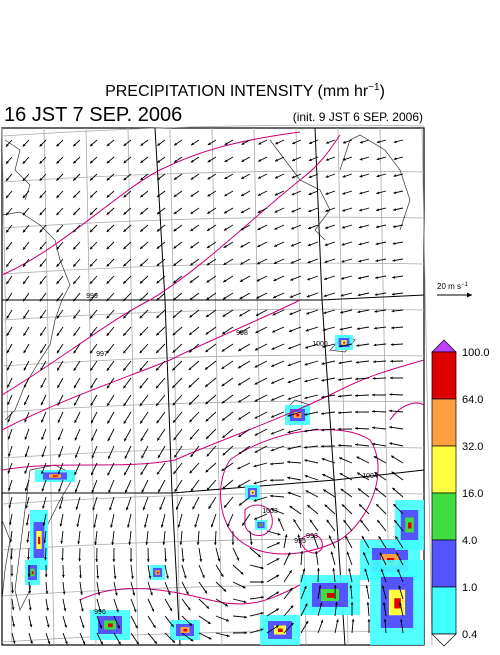  Describe the element at coordinates (374, 87) in the screenshot. I see `title-sup: −1` at that location.